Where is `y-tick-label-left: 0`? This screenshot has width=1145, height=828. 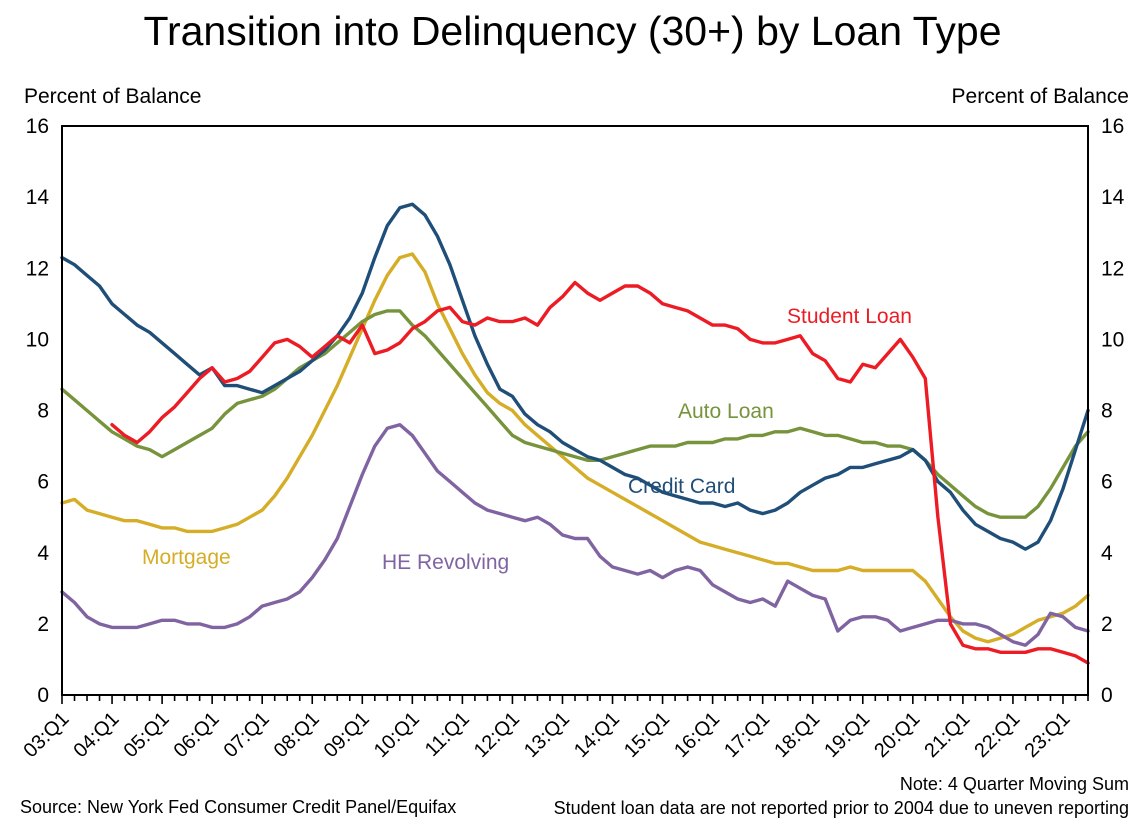 y-tick-label-left: 0 is located at coordinates (43, 695).